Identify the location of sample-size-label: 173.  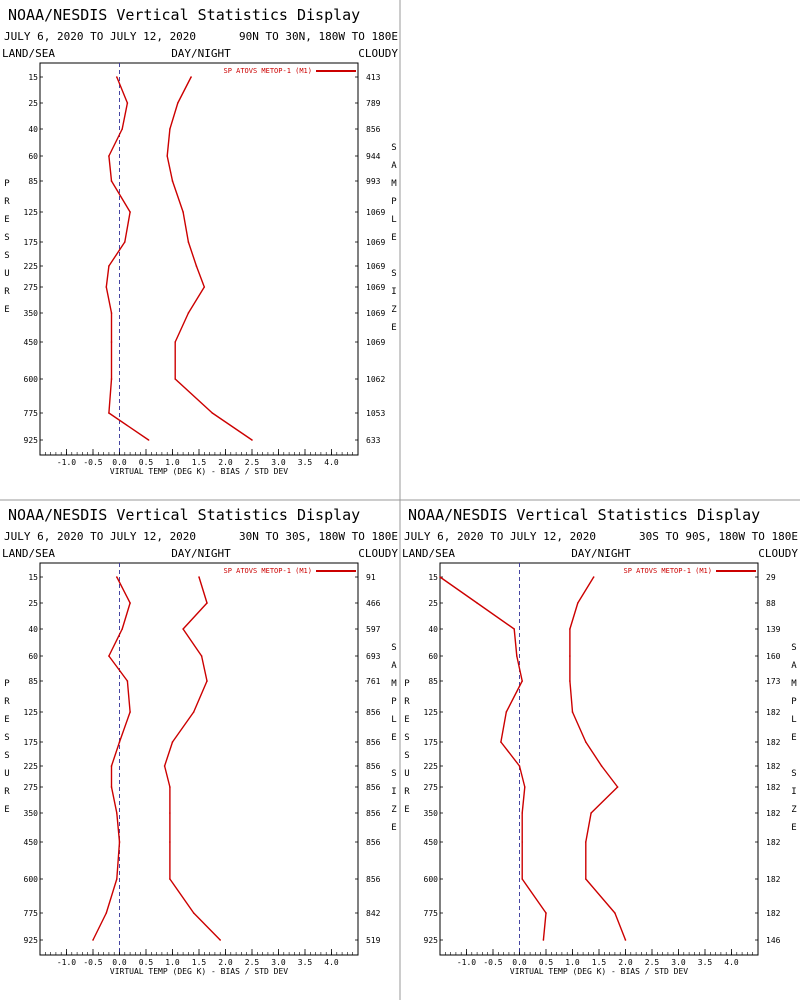
(773, 681).